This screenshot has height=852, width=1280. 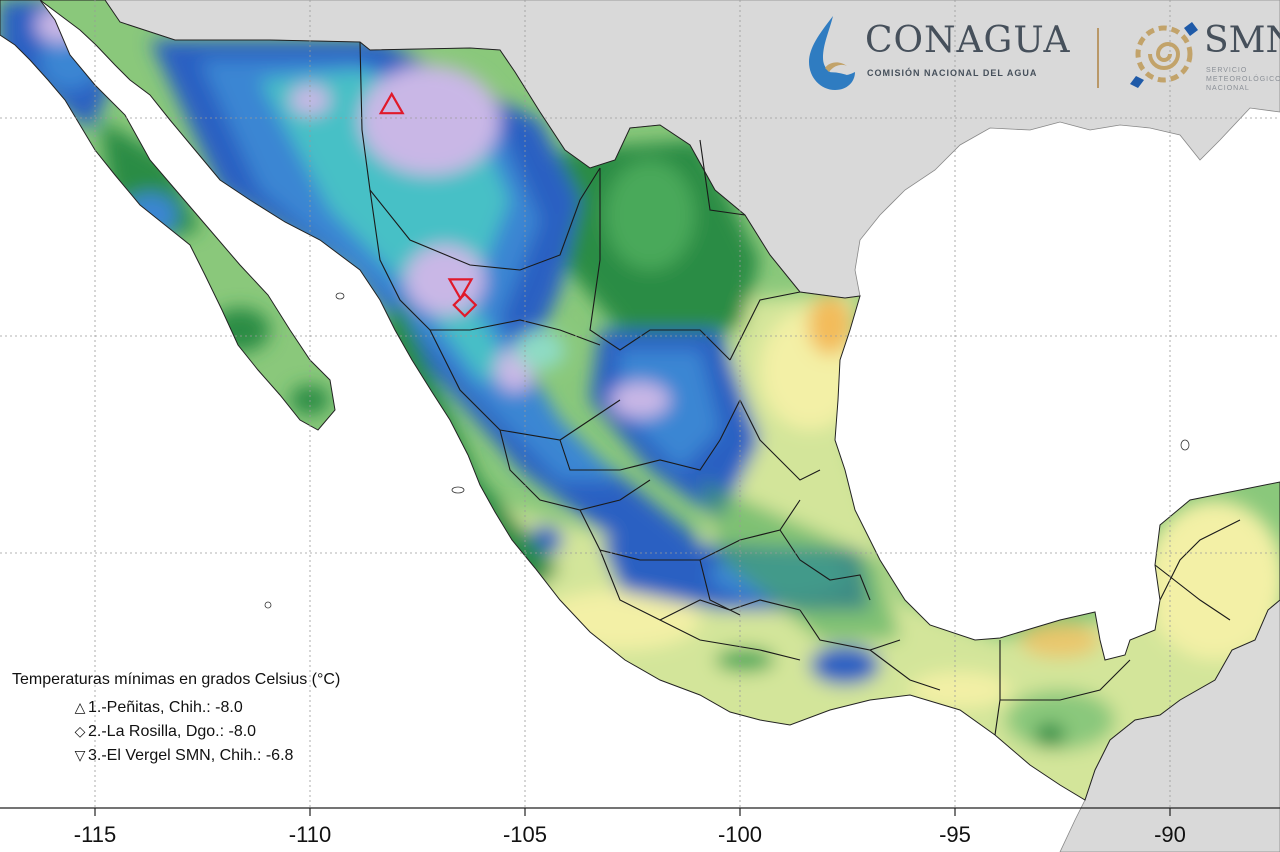 I want to click on triangle-down-icon: ▽, so click(x=80, y=756).